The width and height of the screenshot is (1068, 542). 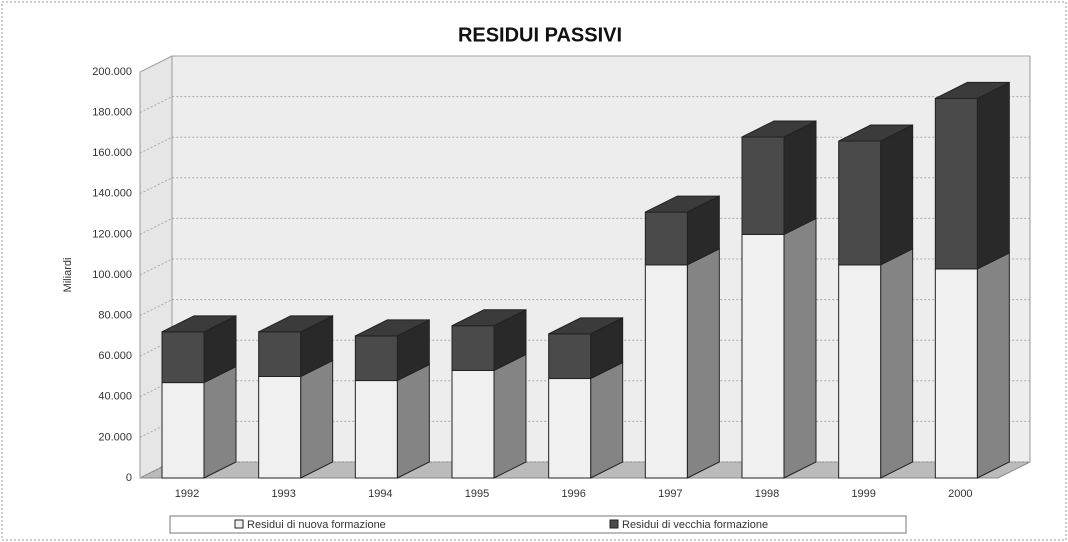 I want to click on y-tick-label: 200.000, so click(x=112, y=72).